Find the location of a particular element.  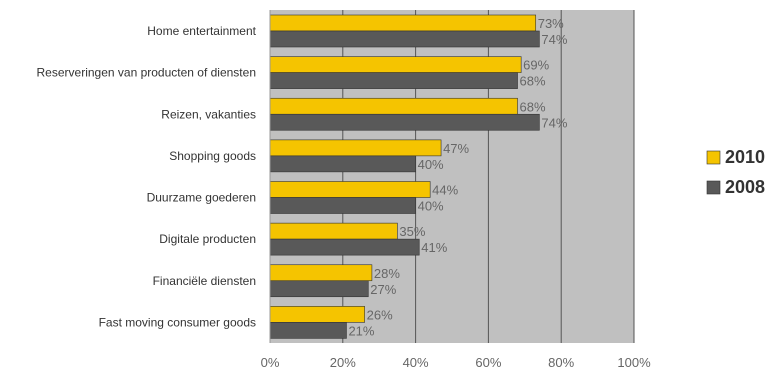

category-label: Fast moving consumer goods is located at coordinates (177, 322).